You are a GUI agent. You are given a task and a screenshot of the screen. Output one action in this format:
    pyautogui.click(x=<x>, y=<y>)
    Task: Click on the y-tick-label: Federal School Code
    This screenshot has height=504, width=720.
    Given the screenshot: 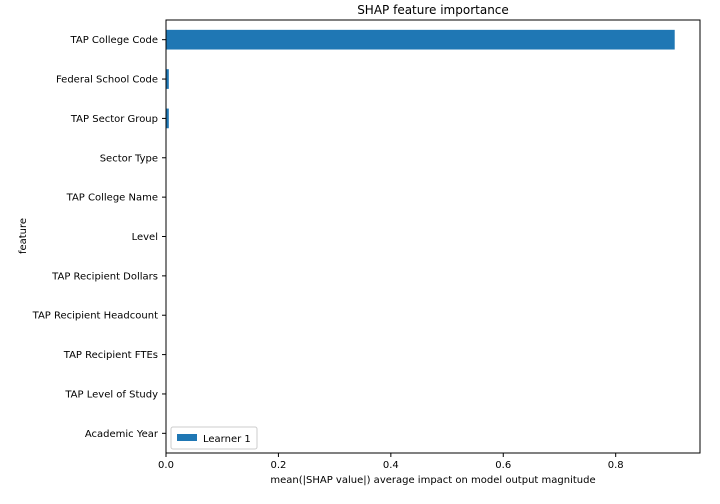 What is the action you would take?
    pyautogui.click(x=107, y=80)
    